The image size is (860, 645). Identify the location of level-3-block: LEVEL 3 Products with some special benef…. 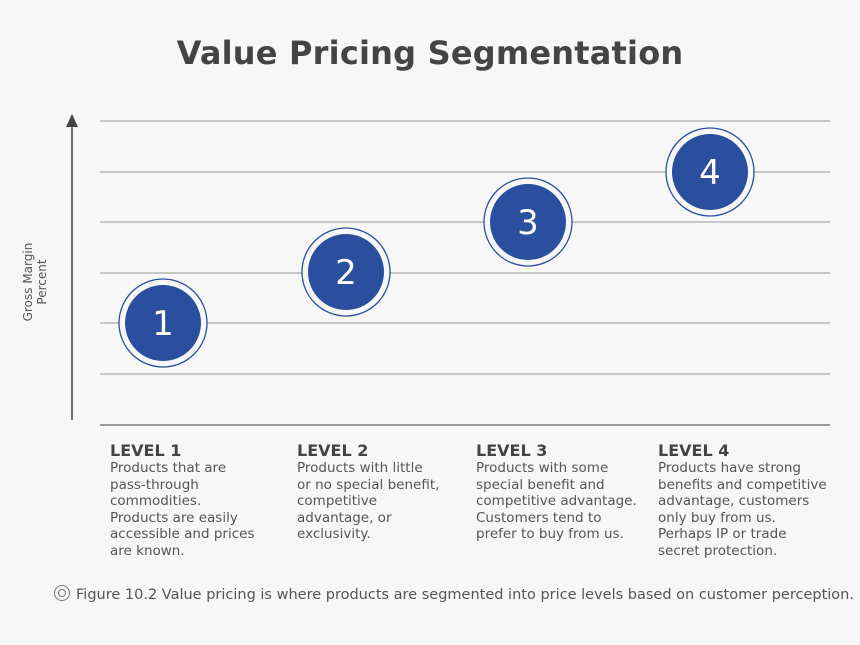
(556, 492).